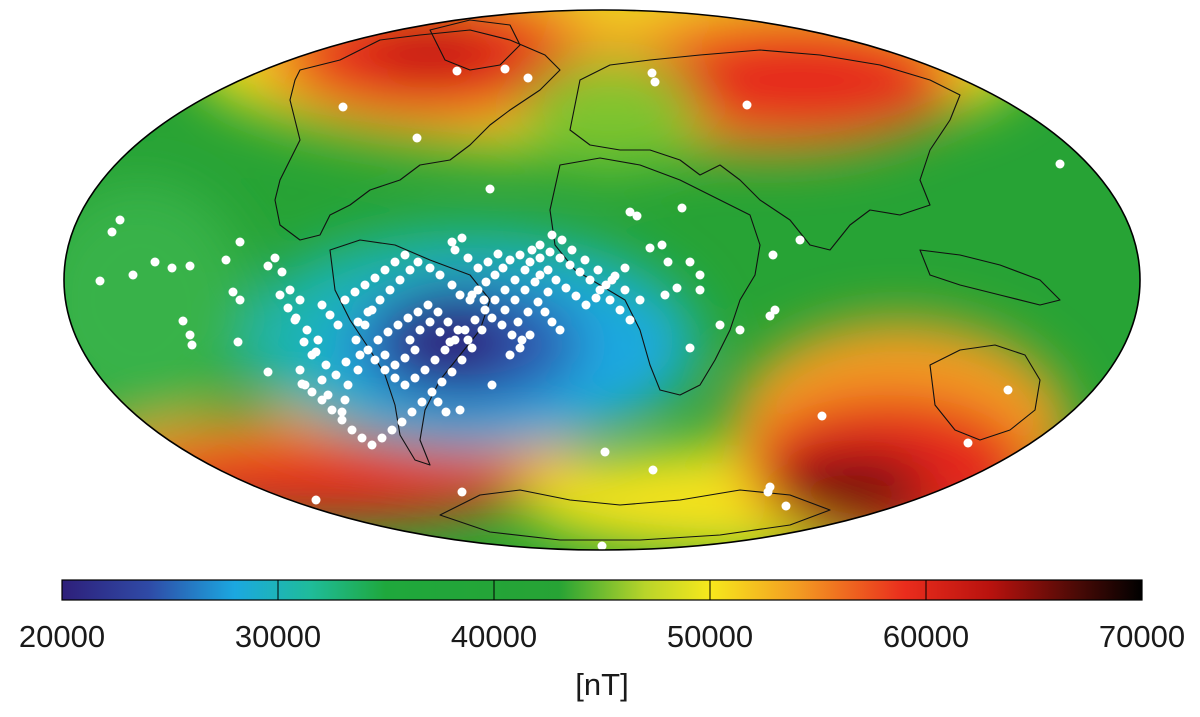 The width and height of the screenshot is (1200, 717). What do you see at coordinates (601, 684) in the screenshot?
I see `colorbar-unit-label: [nT]` at bounding box center [601, 684].